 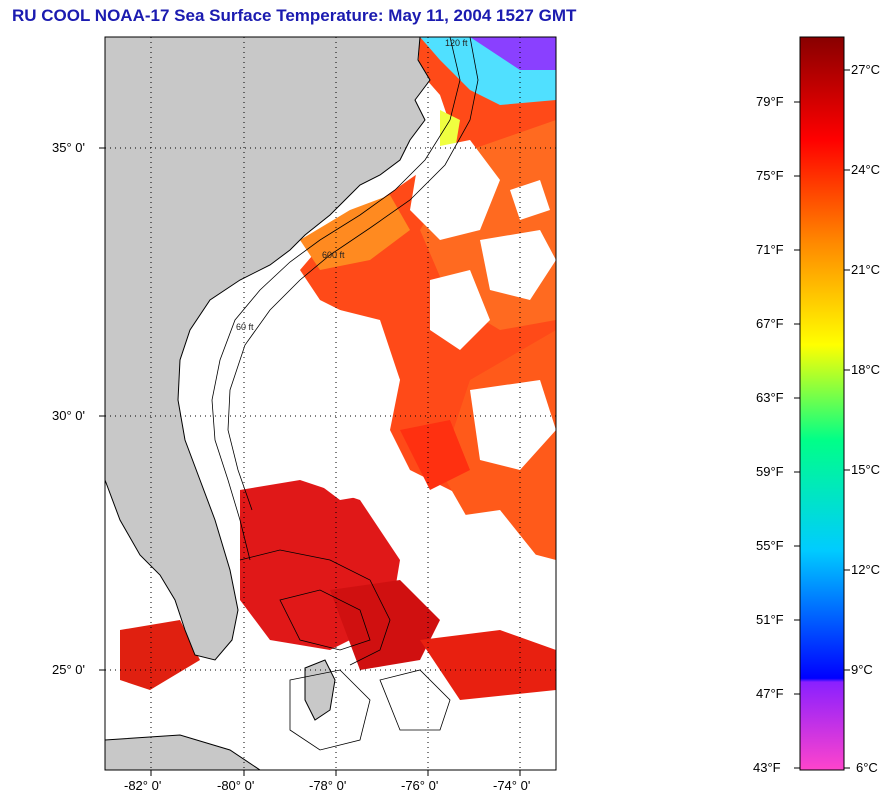 I want to click on colorbar-f-label: 43°F, so click(x=767, y=767).